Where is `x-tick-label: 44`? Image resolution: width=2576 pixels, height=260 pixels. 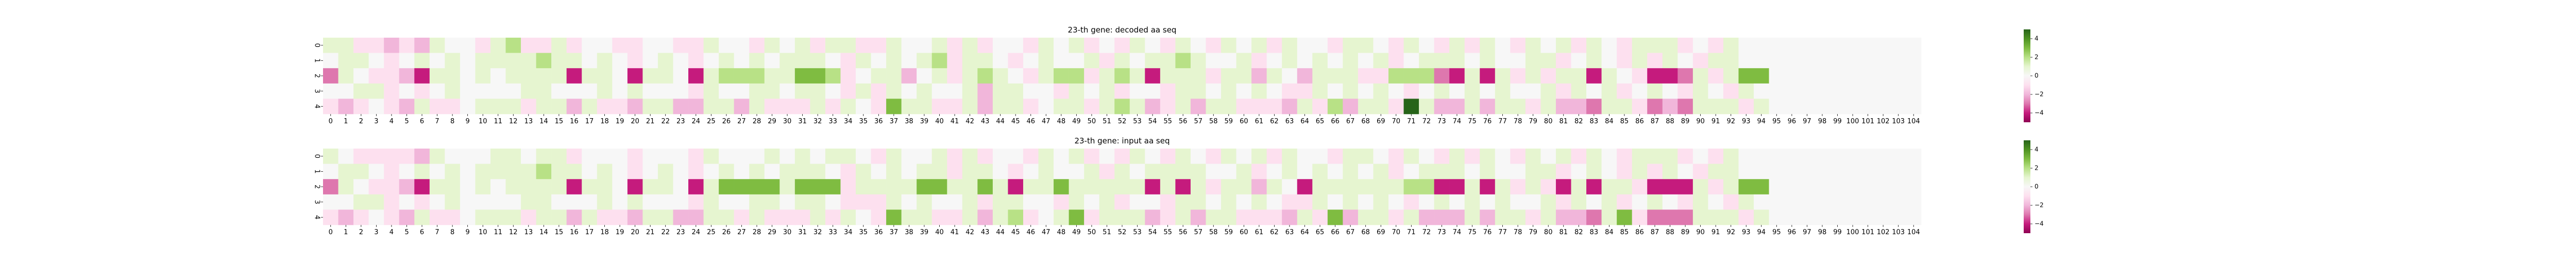
x-tick-label: 44 is located at coordinates (1000, 233).